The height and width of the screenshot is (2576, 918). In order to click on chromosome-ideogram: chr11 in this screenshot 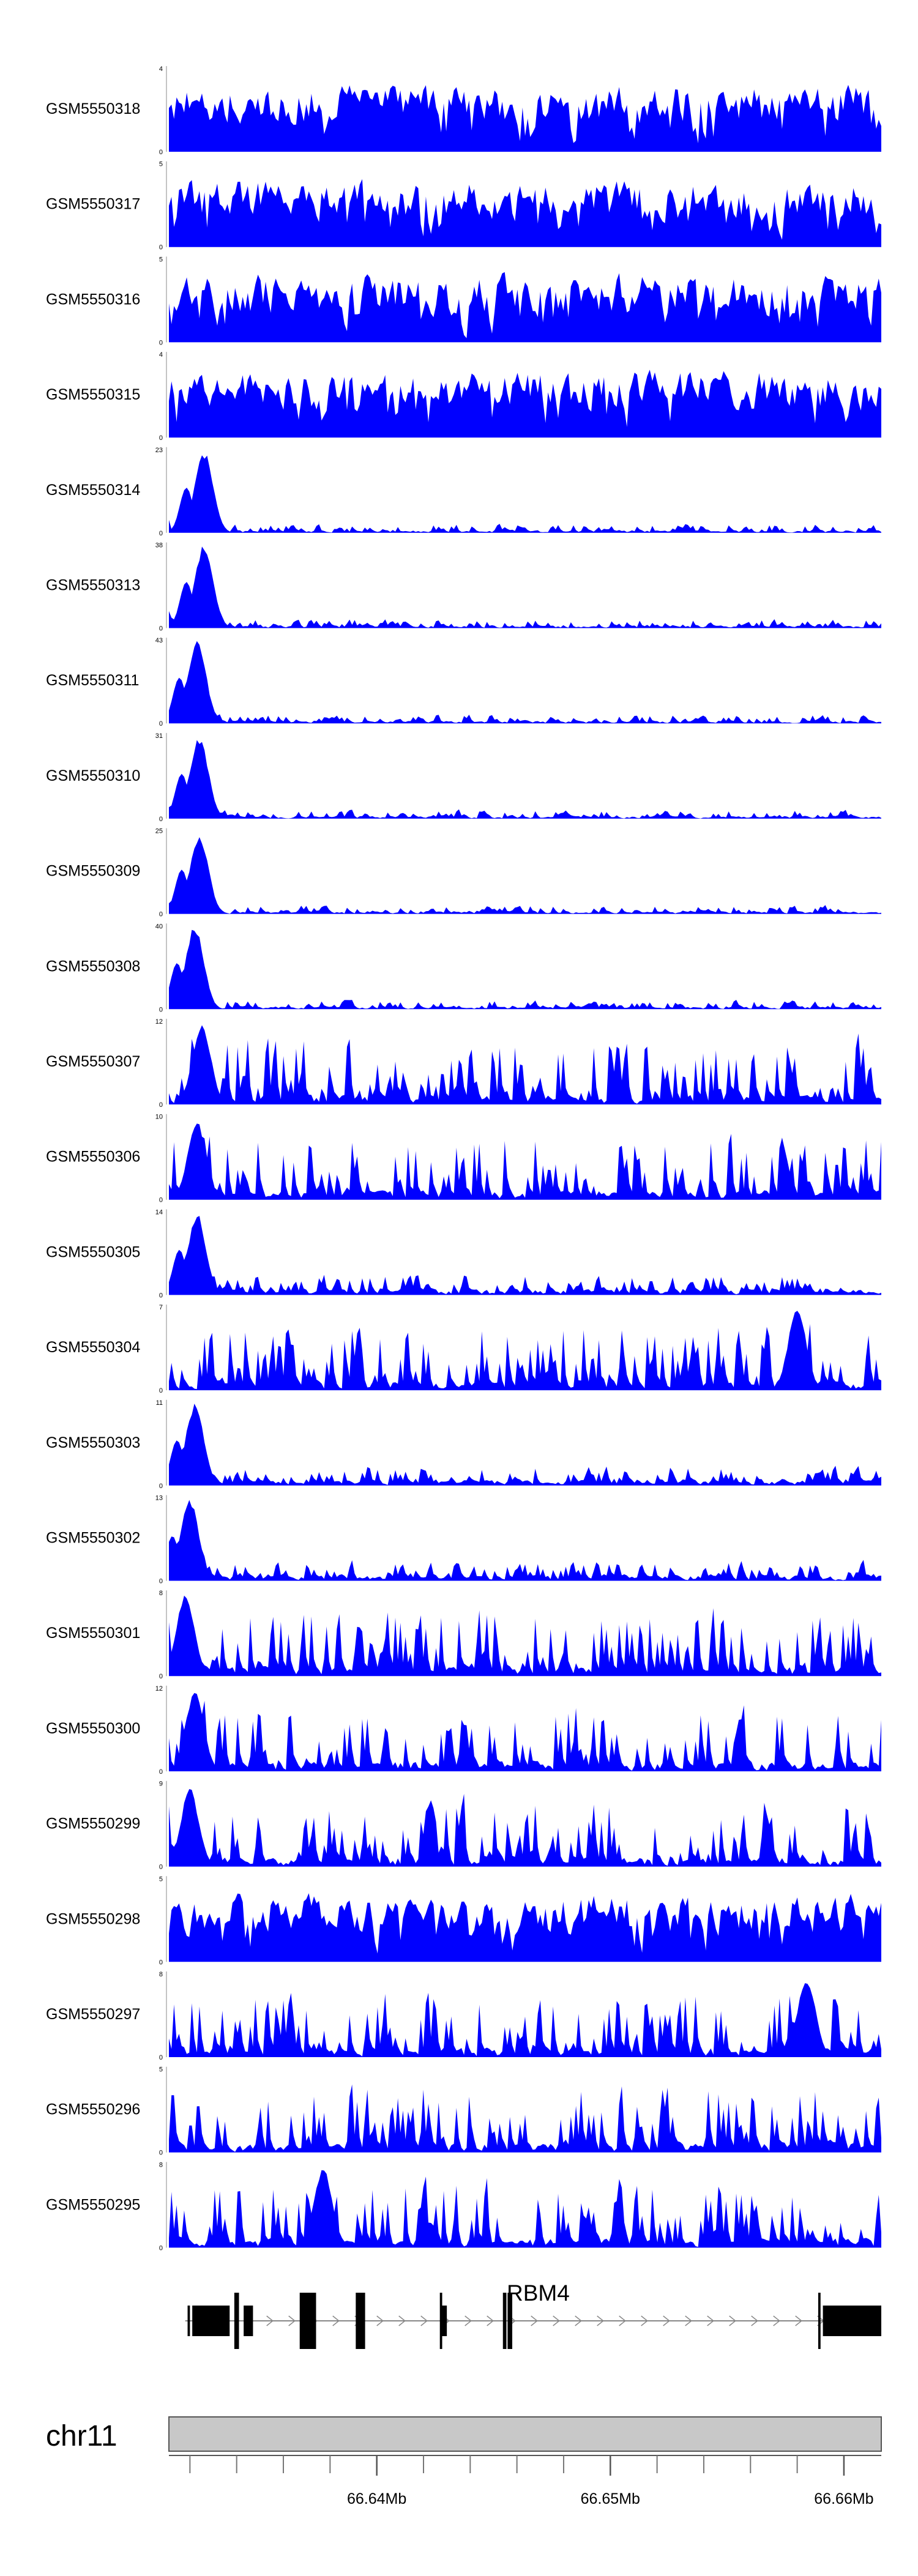, I will do `click(464, 2434)`.